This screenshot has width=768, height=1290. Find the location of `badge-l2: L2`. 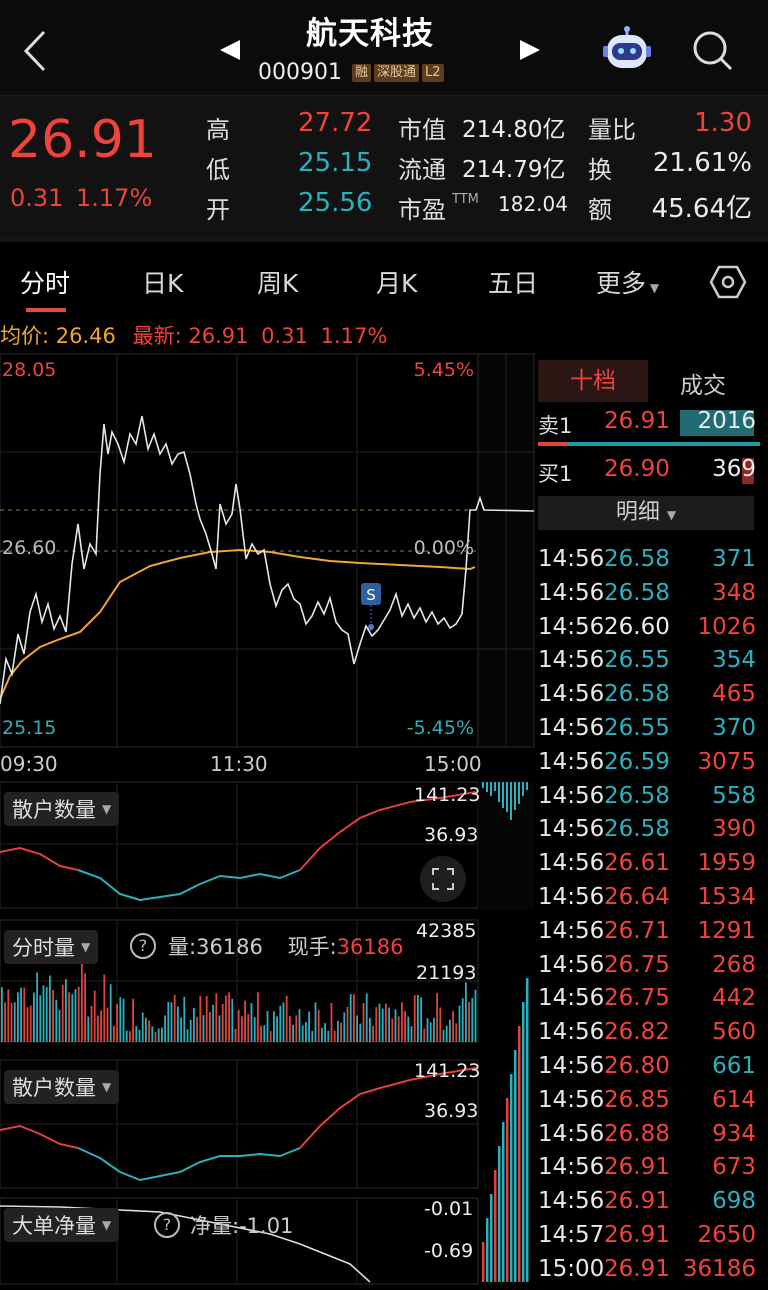

badge-l2: L2 is located at coordinates (433, 73).